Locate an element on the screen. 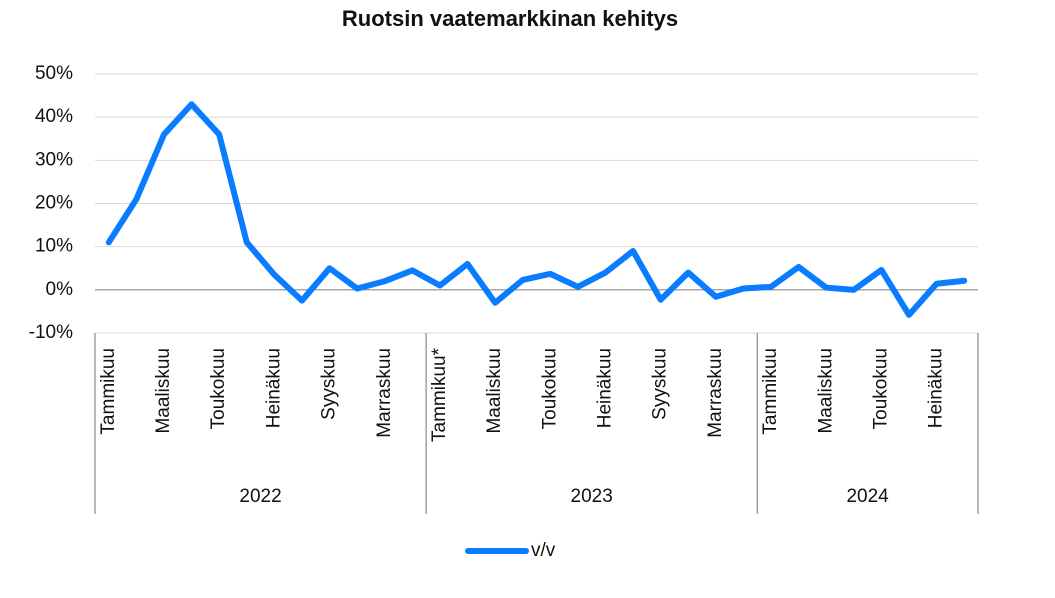 This screenshot has width=1055, height=598. group-label: 2023 is located at coordinates (592, 496).